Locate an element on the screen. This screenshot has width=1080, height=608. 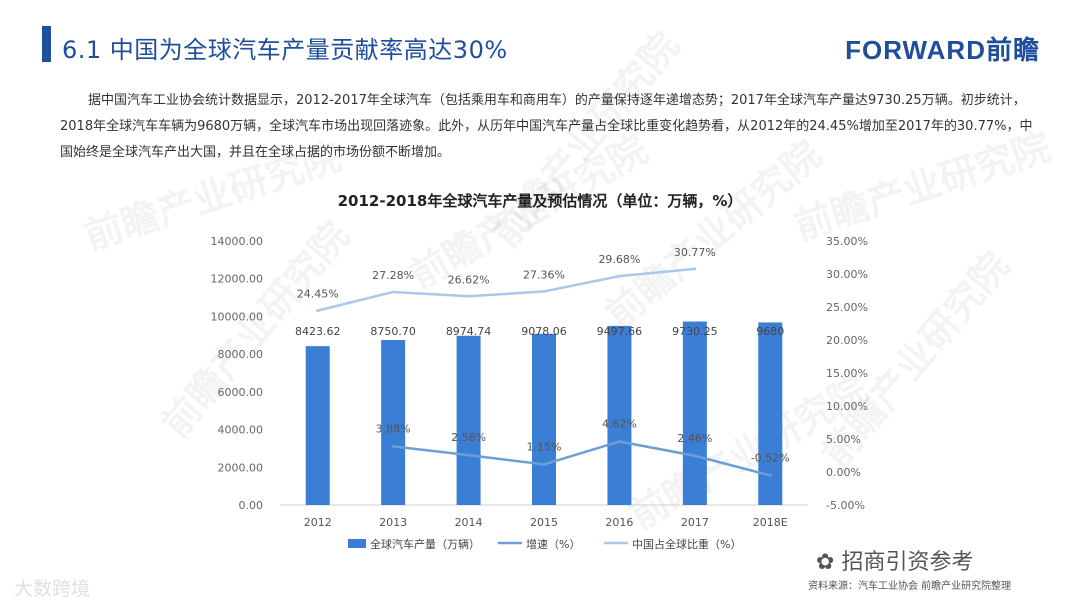
legend-label-bar: 全球汽车产量（万辆） is located at coordinates (425, 544).